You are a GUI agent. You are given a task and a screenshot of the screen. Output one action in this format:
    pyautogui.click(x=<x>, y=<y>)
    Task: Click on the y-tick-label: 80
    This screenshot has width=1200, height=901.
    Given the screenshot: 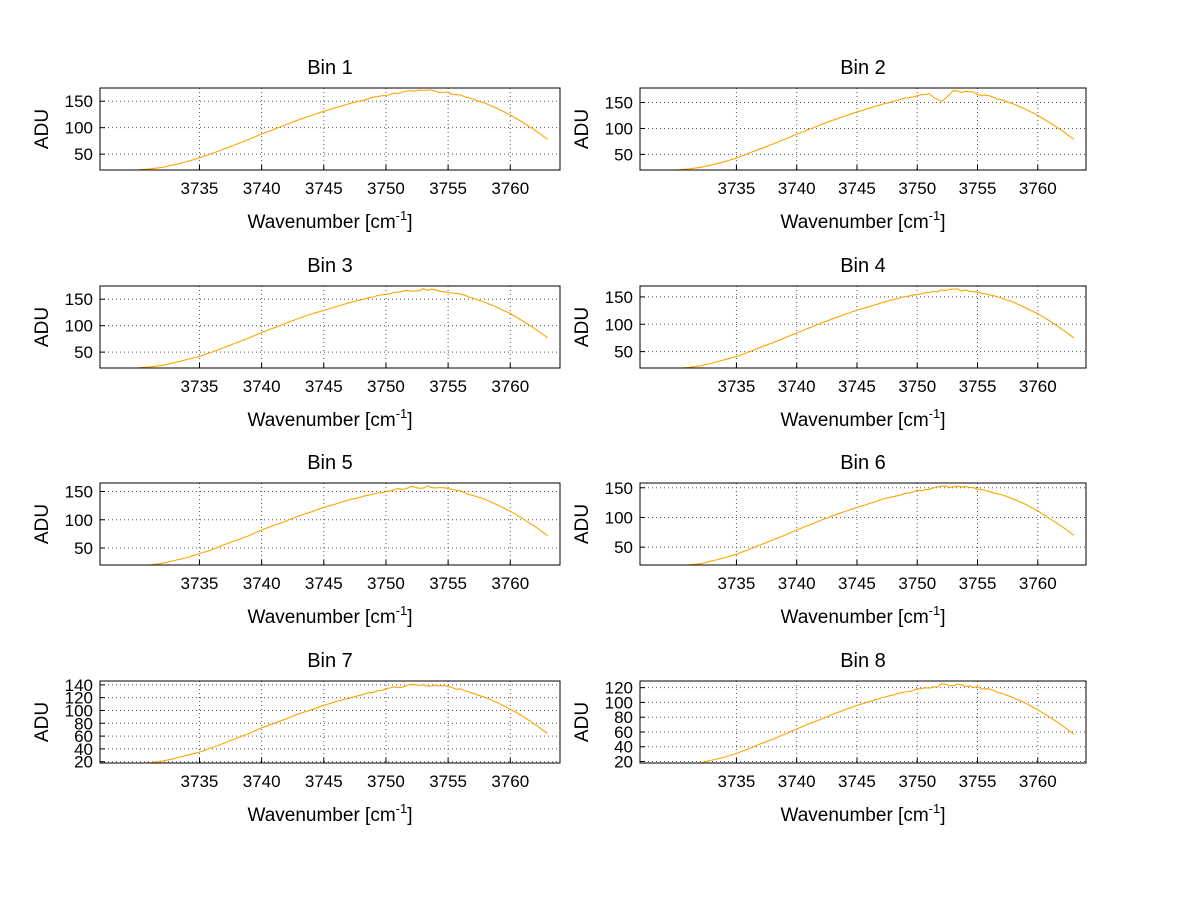 What is the action you would take?
    pyautogui.click(x=83, y=723)
    